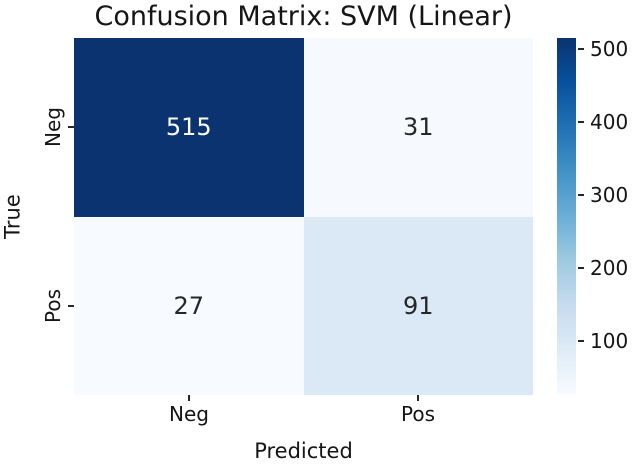 This screenshot has height=466, width=638. What do you see at coordinates (71, 306) in the screenshot?
I see `y-tick-pos` at bounding box center [71, 306].